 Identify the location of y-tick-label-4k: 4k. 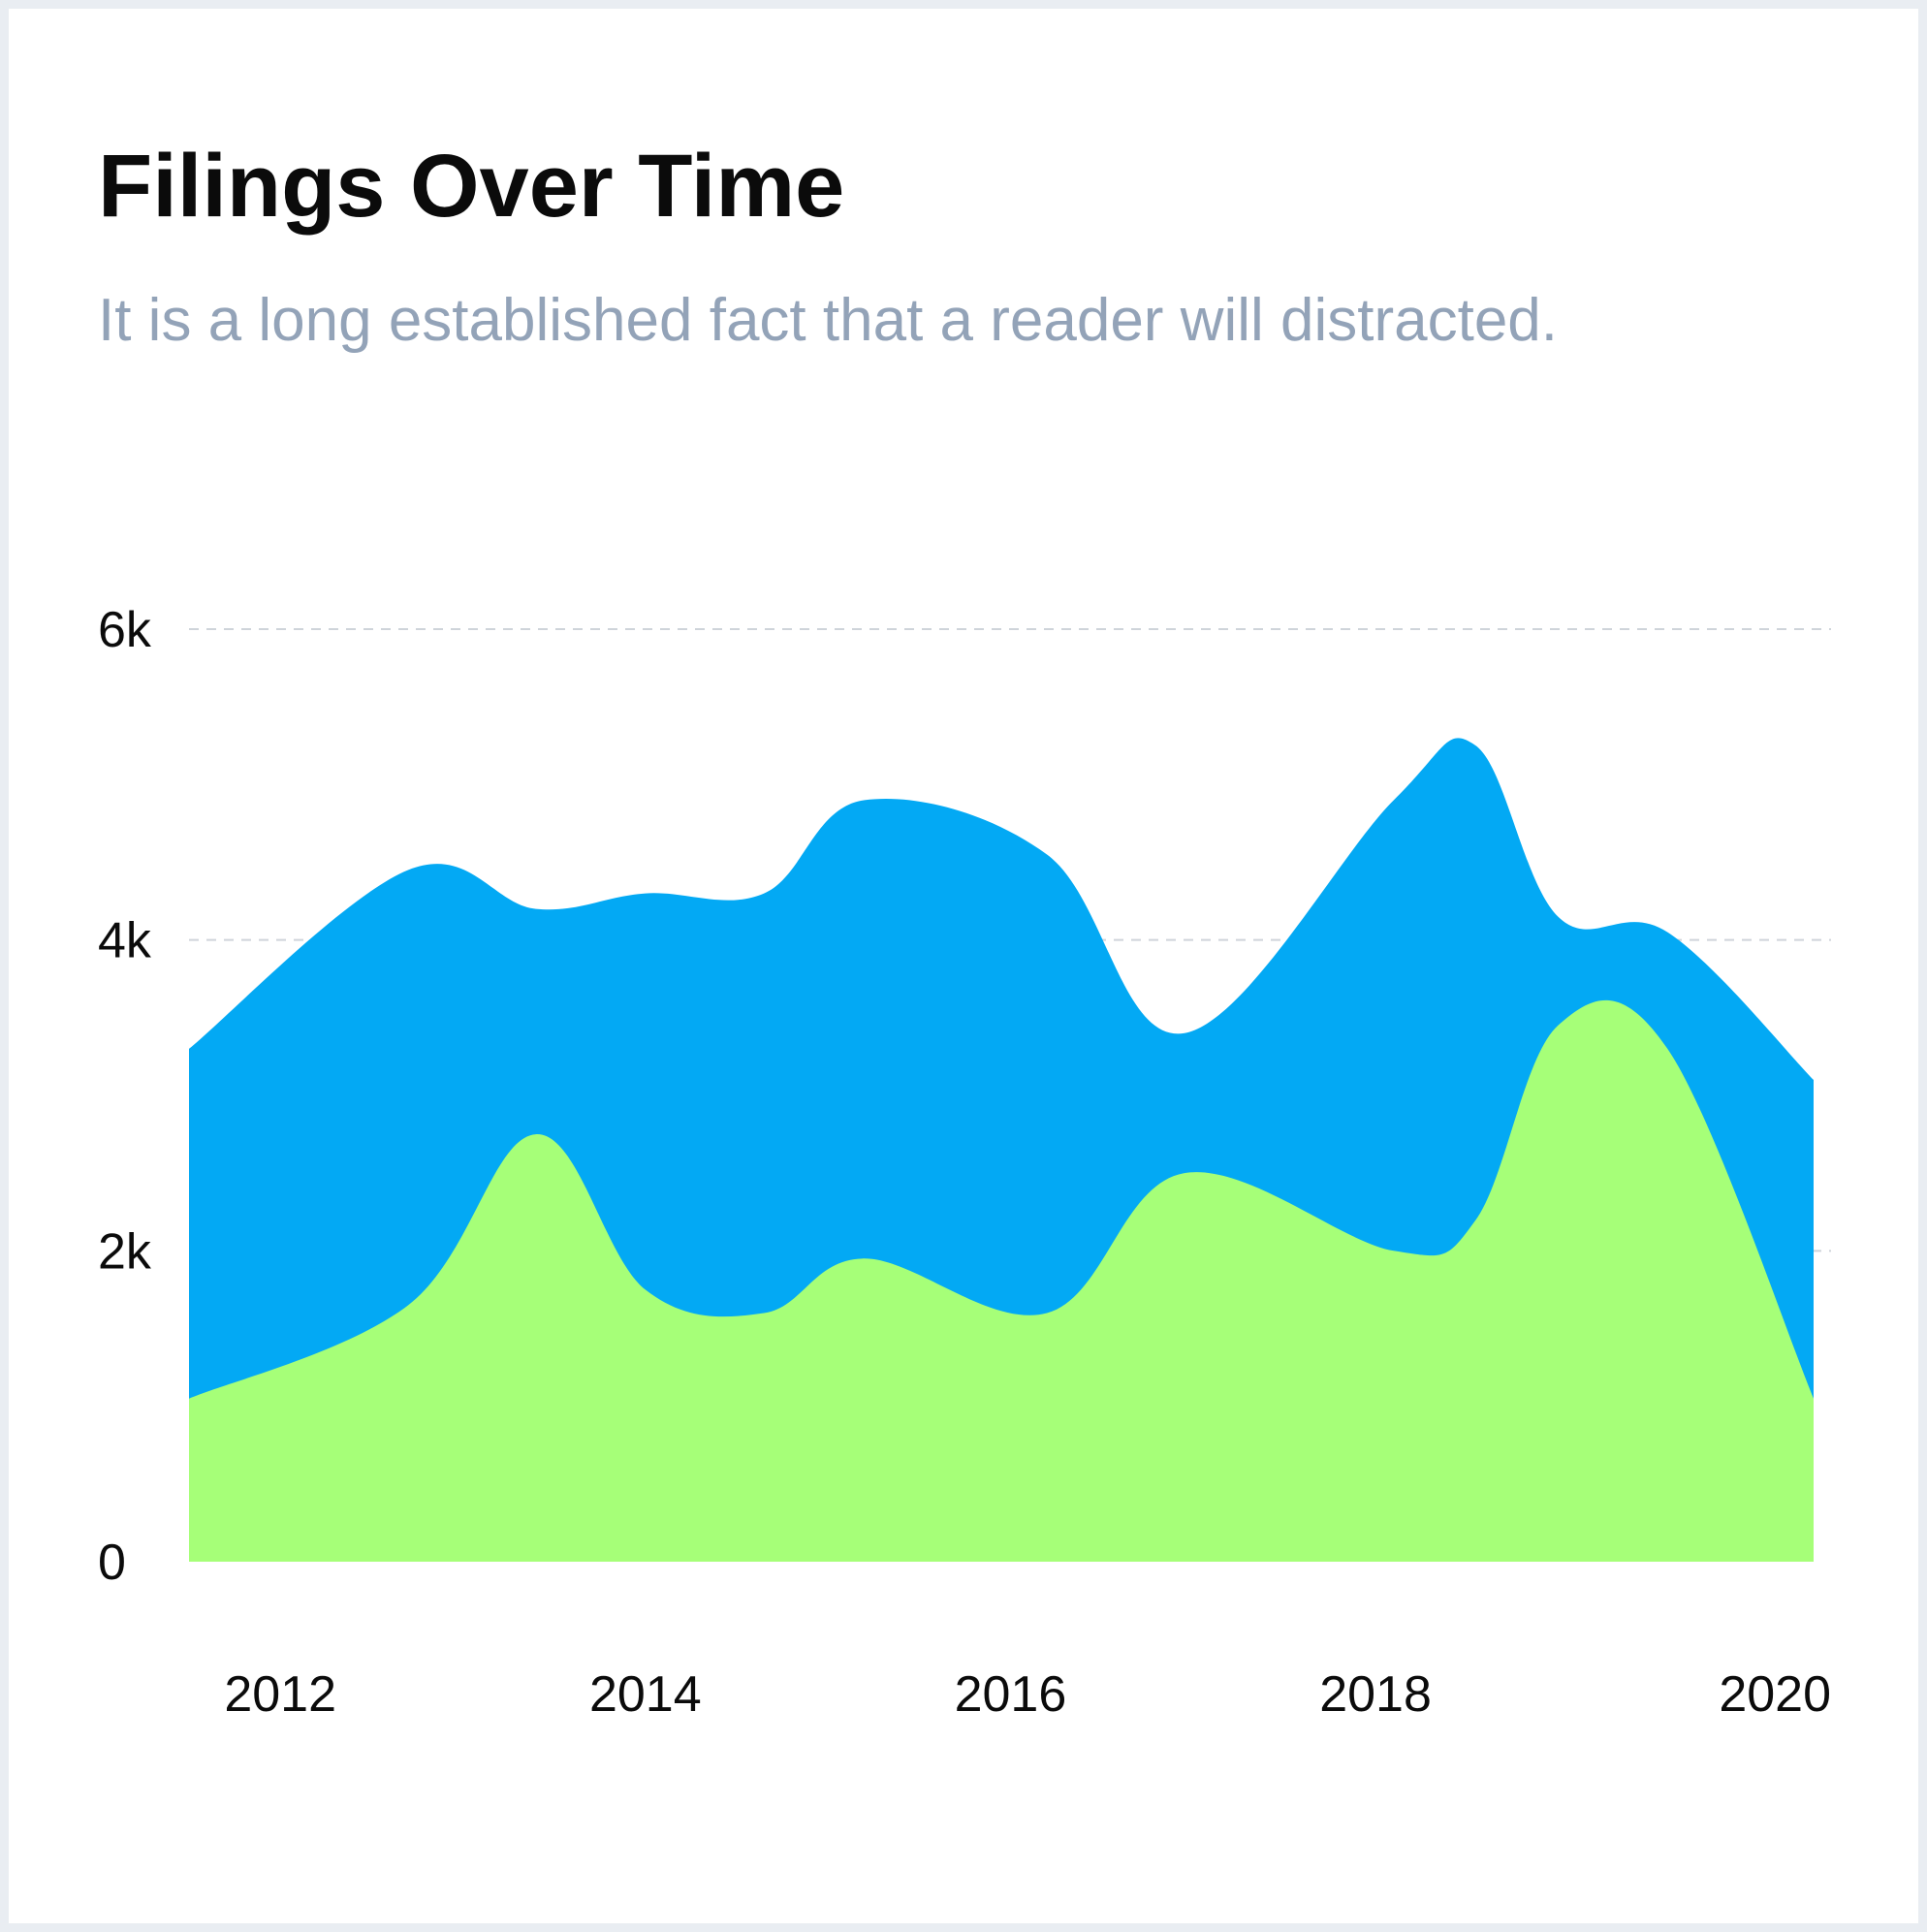
(125, 941).